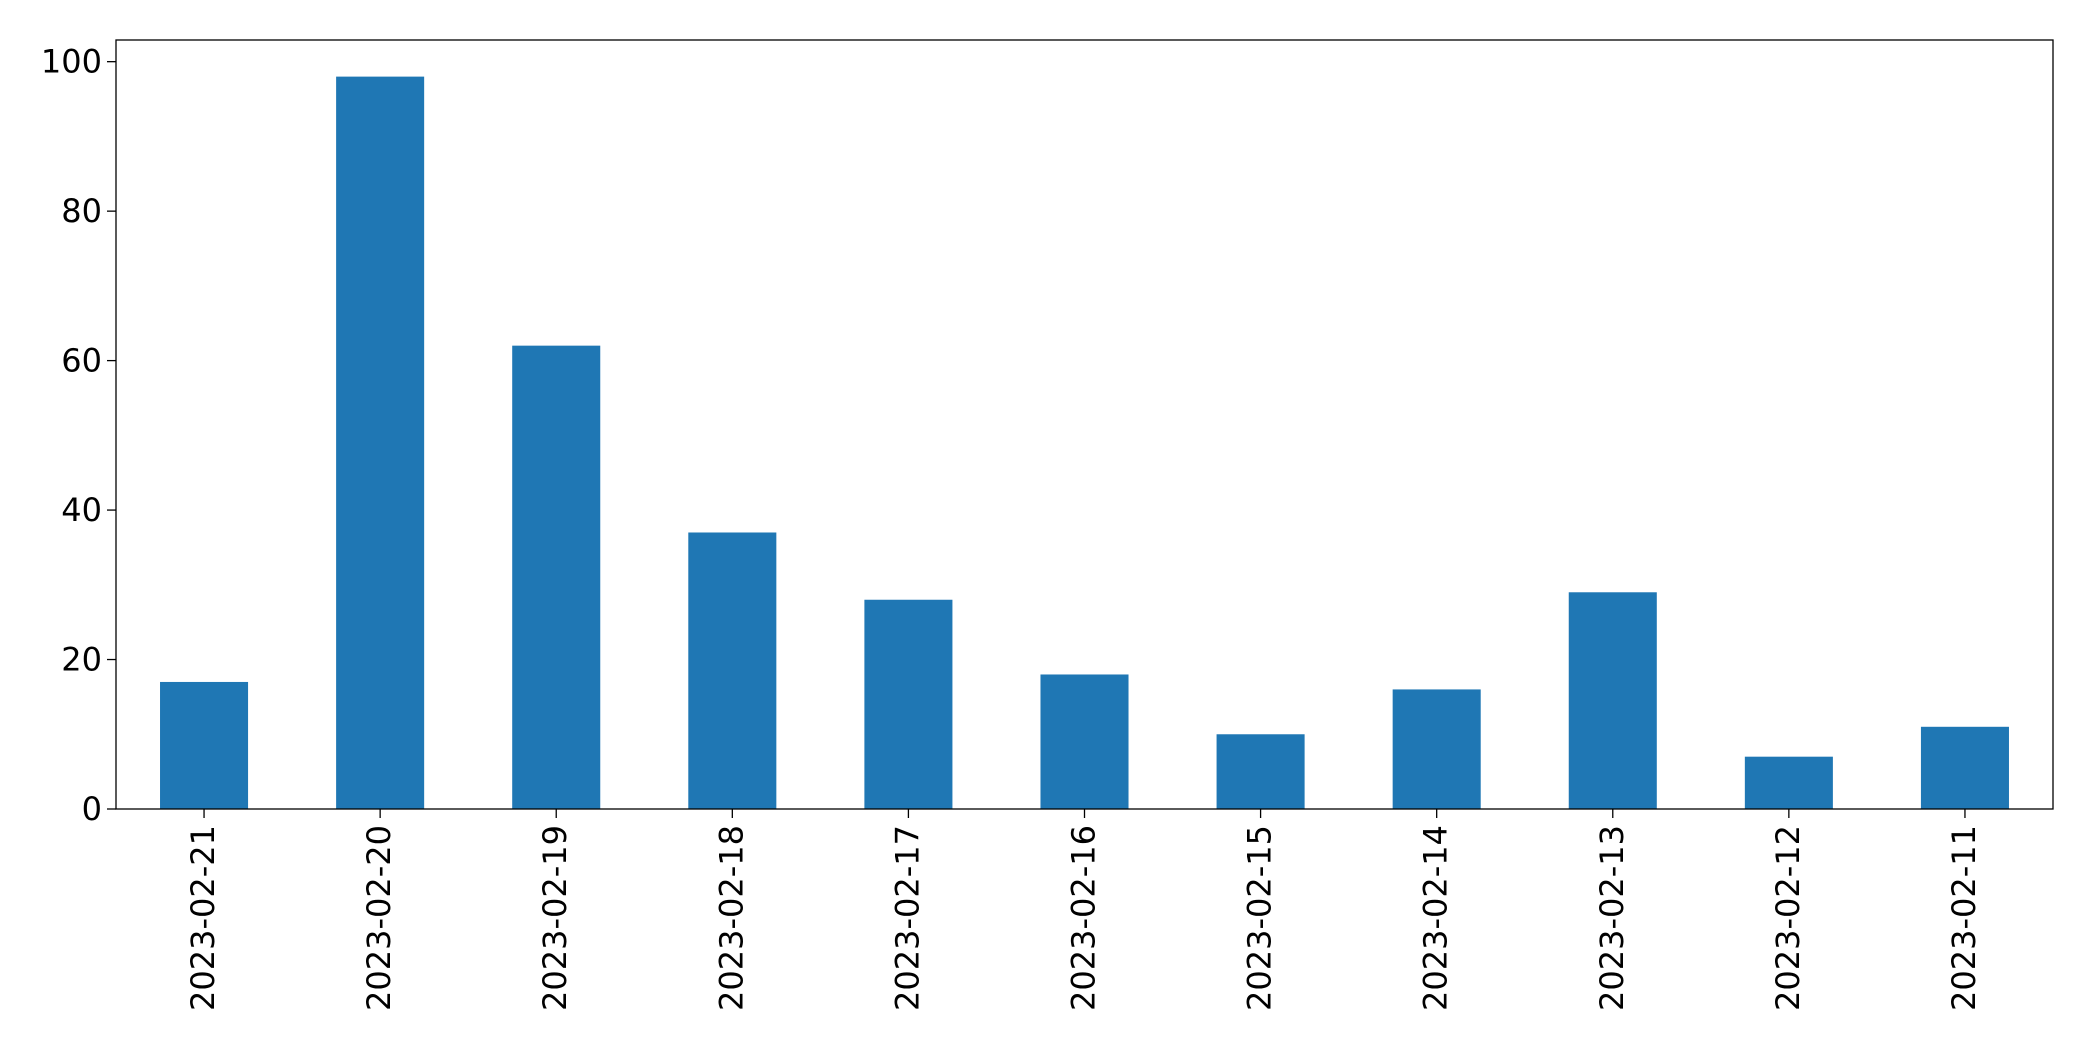 This screenshot has height=1061, width=2093. What do you see at coordinates (81, 510) in the screenshot?
I see `y-tick-label: 40` at bounding box center [81, 510].